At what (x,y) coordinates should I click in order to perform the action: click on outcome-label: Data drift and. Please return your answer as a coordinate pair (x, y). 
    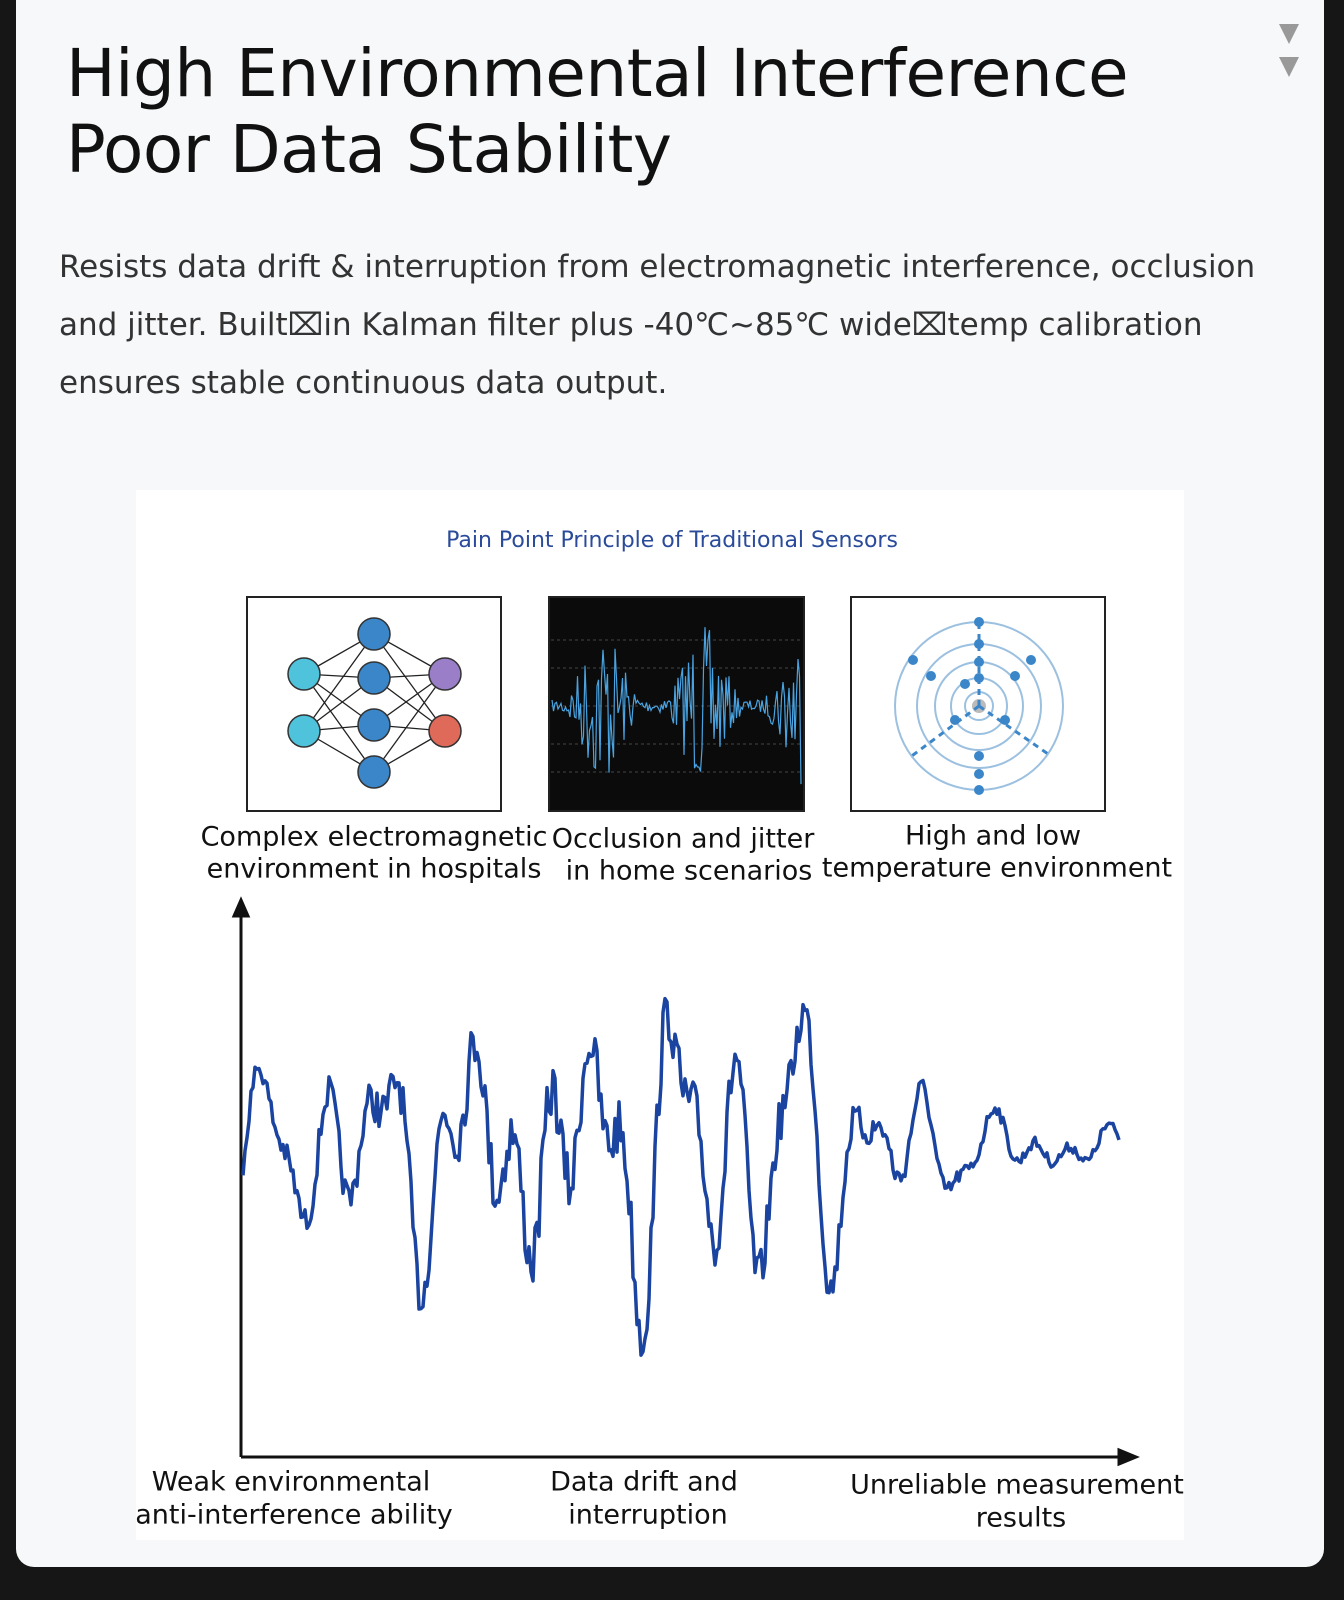
    Looking at the image, I should click on (644, 1482).